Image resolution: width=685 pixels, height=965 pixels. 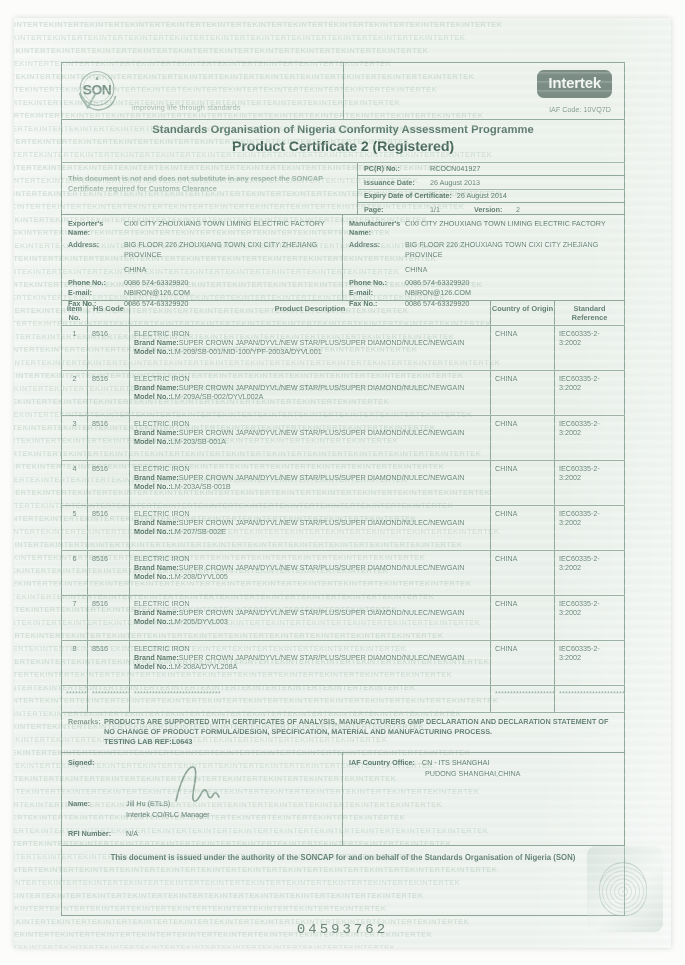 I want to click on cell-item-no: 5, so click(x=75, y=527).